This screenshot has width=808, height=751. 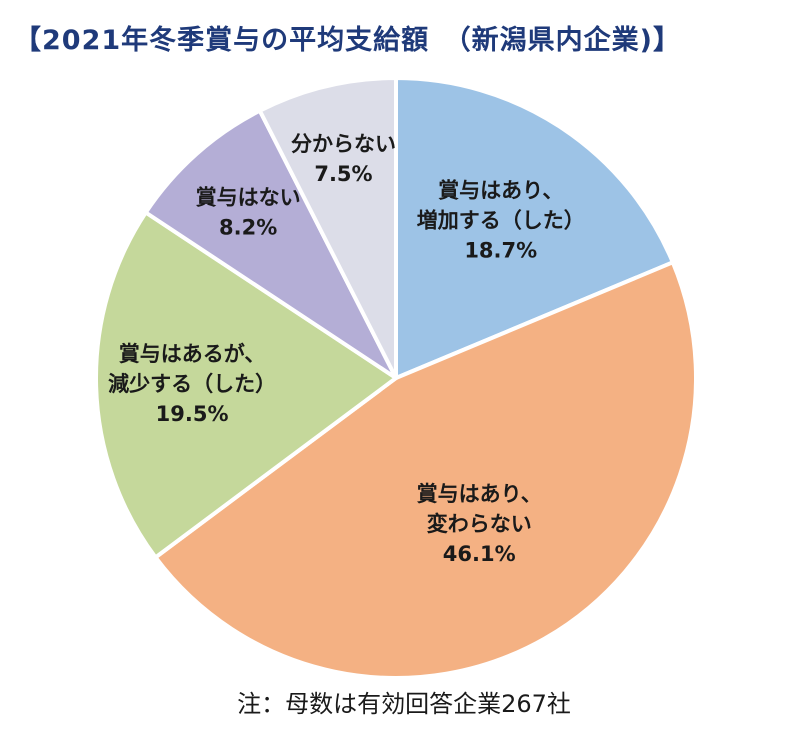 What do you see at coordinates (404, 704) in the screenshot?
I see `footnote: 注：母数は有効回答企業267社` at bounding box center [404, 704].